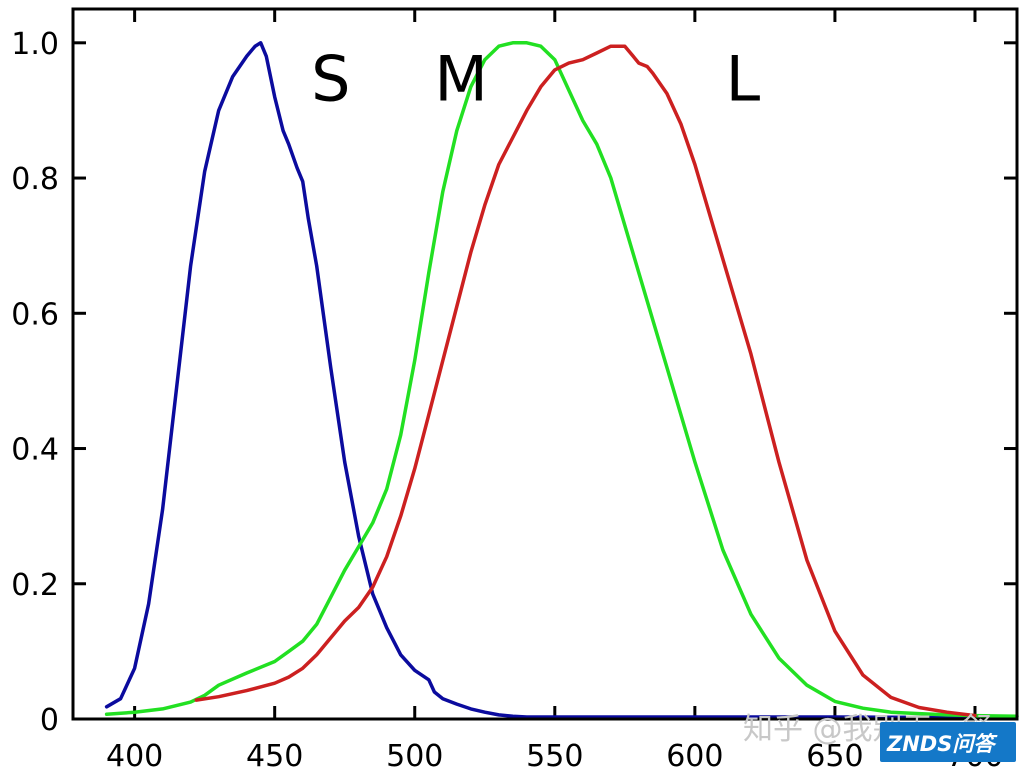 This screenshot has width=1024, height=774. I want to click on curve-label-m: M, so click(461, 78).